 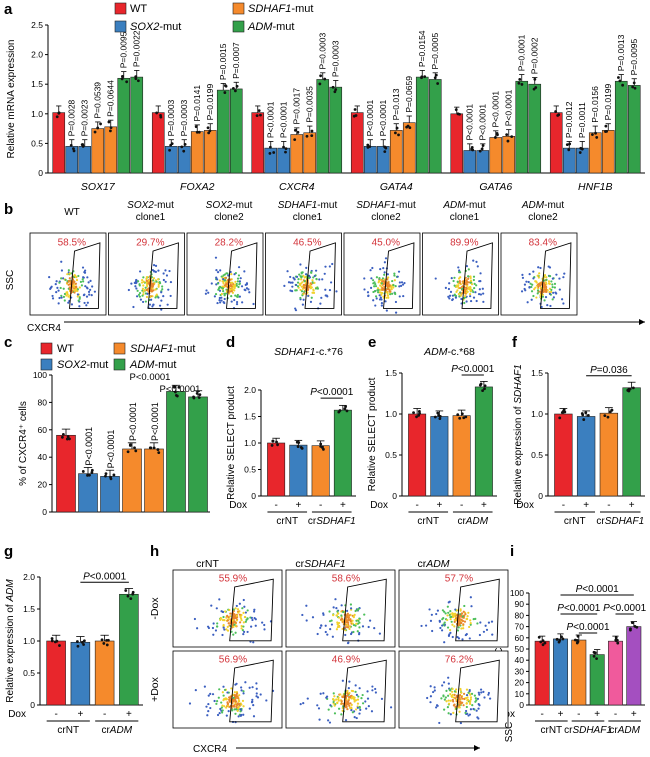 What do you see at coordinates (297, 106) in the screenshot?
I see `a-pvalue: P=0.0017` at bounding box center [297, 106].